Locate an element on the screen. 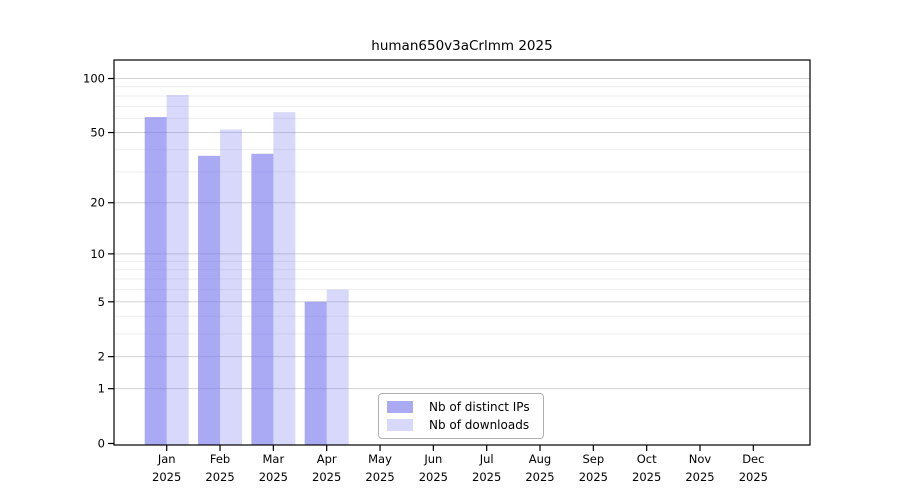 Image resolution: width=900 pixels, height=500 pixels. y-tick-label: 2 is located at coordinates (101, 357).